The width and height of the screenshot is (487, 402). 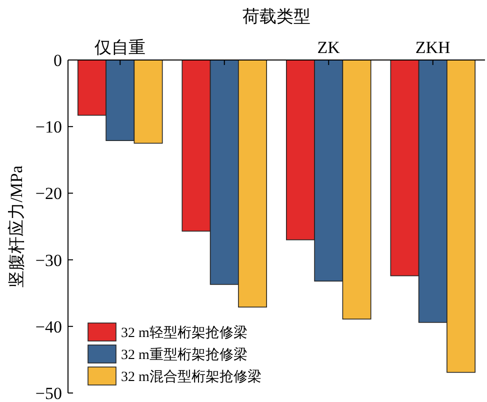 What do you see at coordinates (48, 326) in the screenshot?
I see `y-tick-label: −40` at bounding box center [48, 326].